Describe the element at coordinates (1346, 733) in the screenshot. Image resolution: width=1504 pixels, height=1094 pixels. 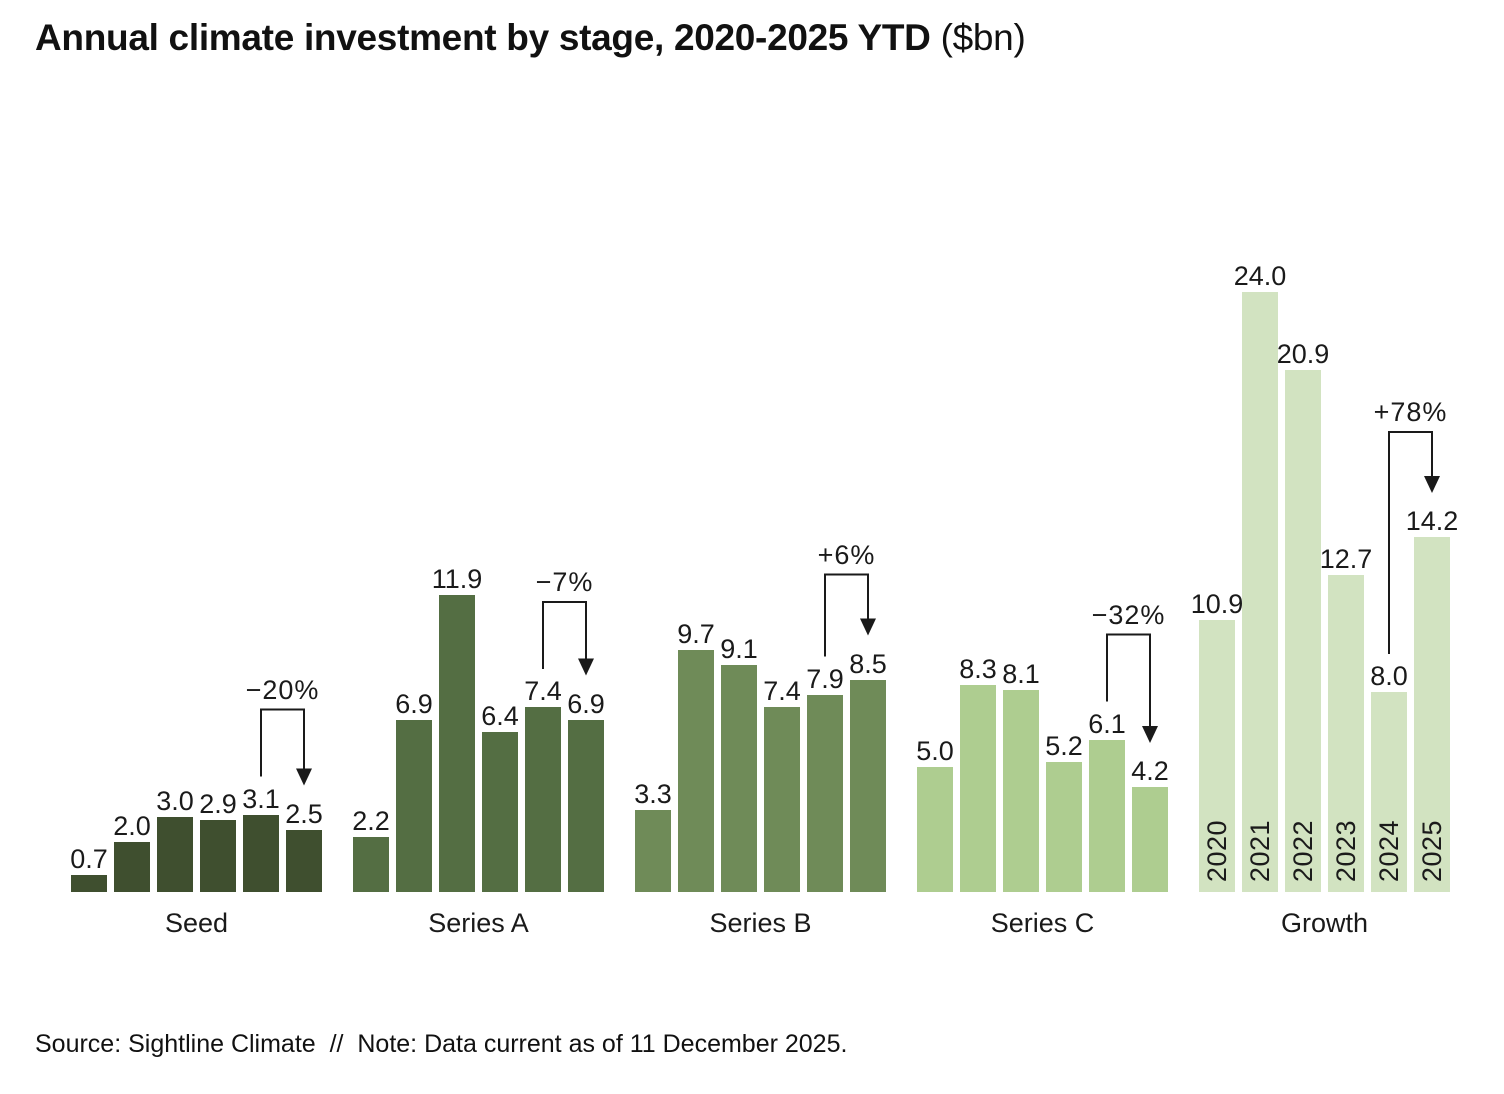
I see `bar-2023: 2023` at that location.